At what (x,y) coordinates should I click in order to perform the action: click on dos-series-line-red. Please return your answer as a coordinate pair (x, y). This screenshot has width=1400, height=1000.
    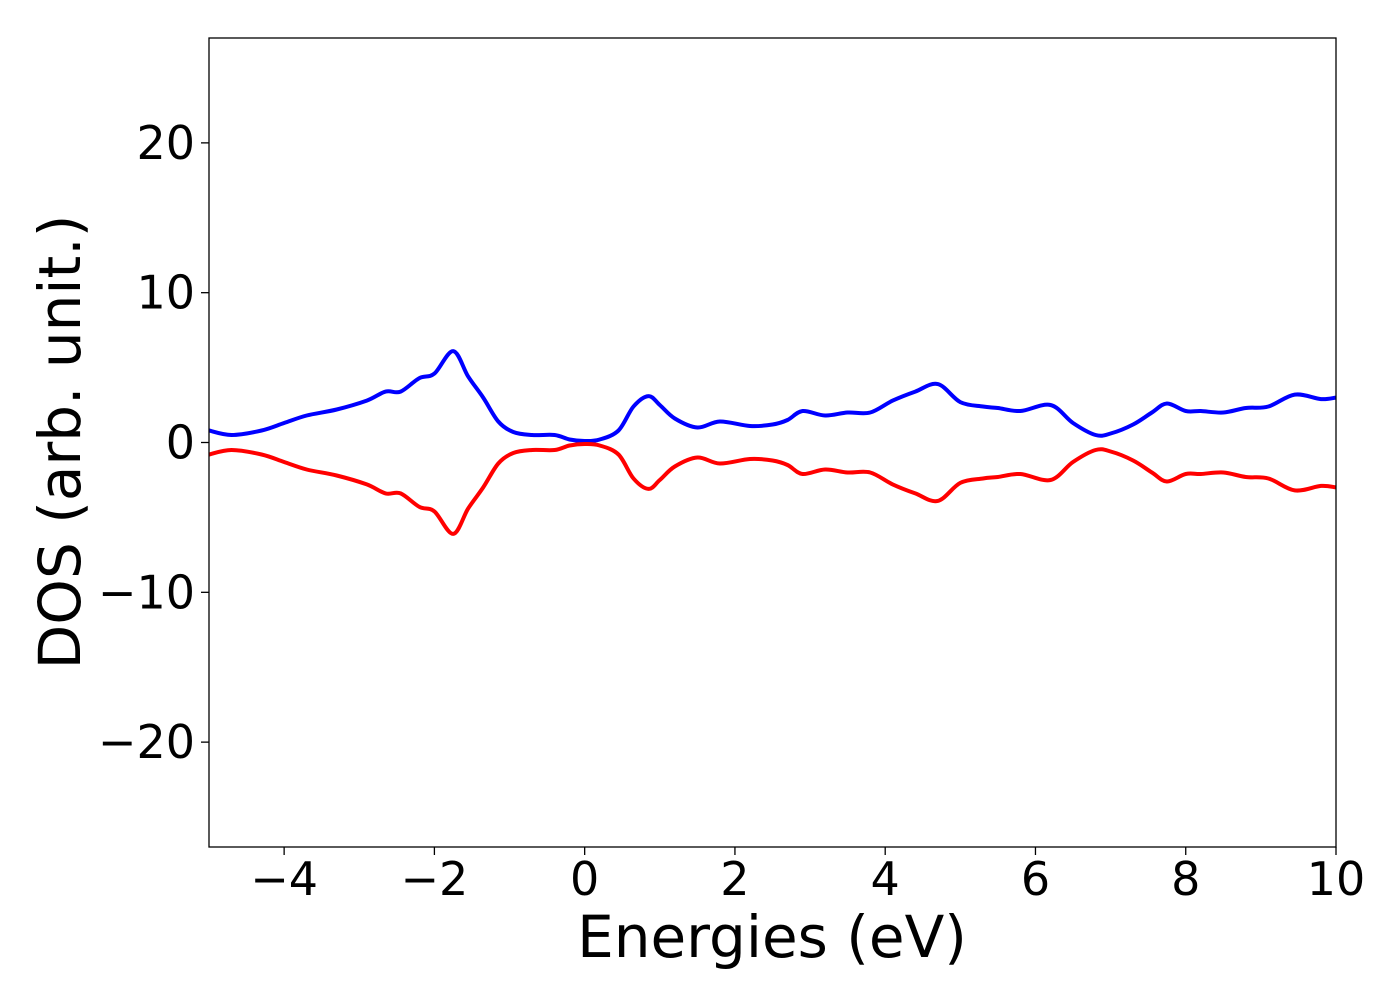
    Looking at the image, I should click on (772, 488).